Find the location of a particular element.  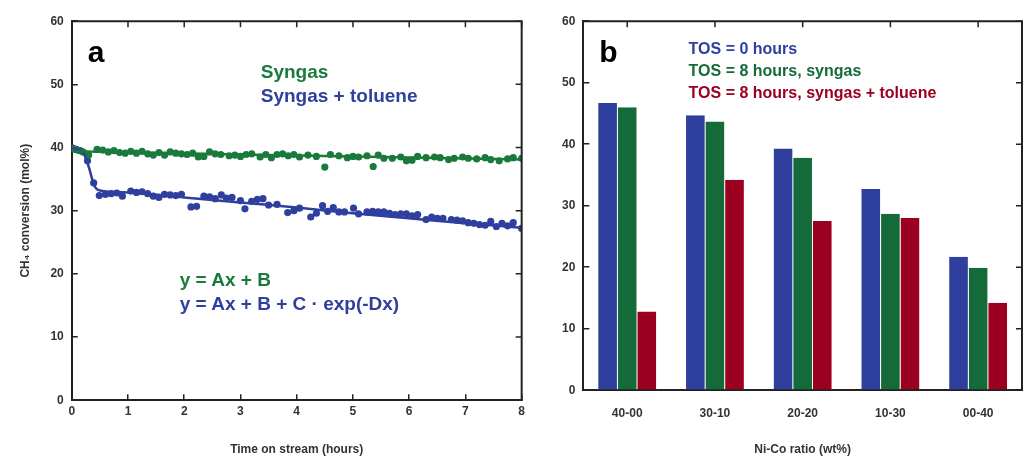

text: a is located at coordinates (96, 52).